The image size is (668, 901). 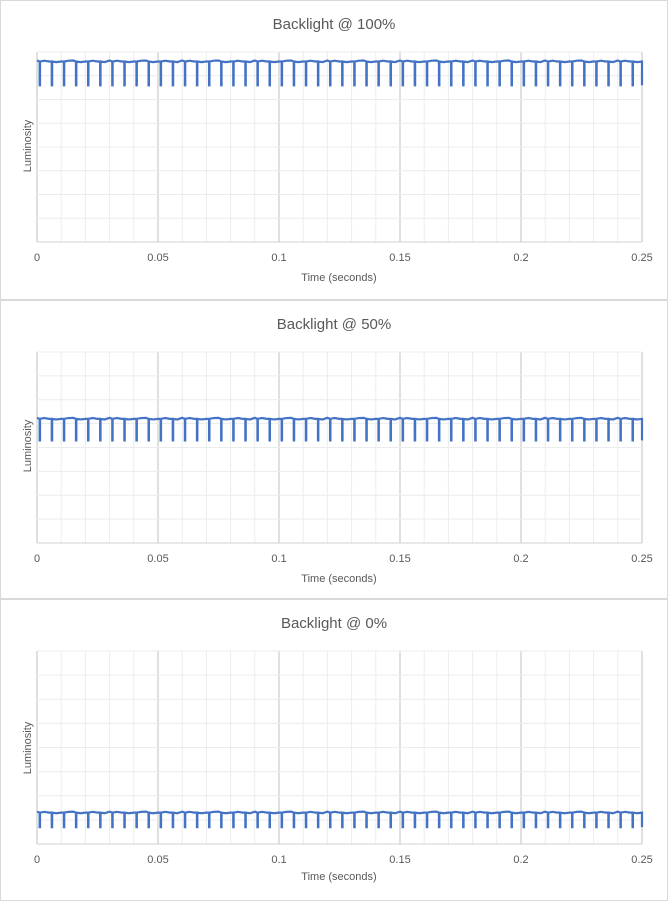 What do you see at coordinates (334, 623) in the screenshot?
I see `chart-title: Backlight @ 0%` at bounding box center [334, 623].